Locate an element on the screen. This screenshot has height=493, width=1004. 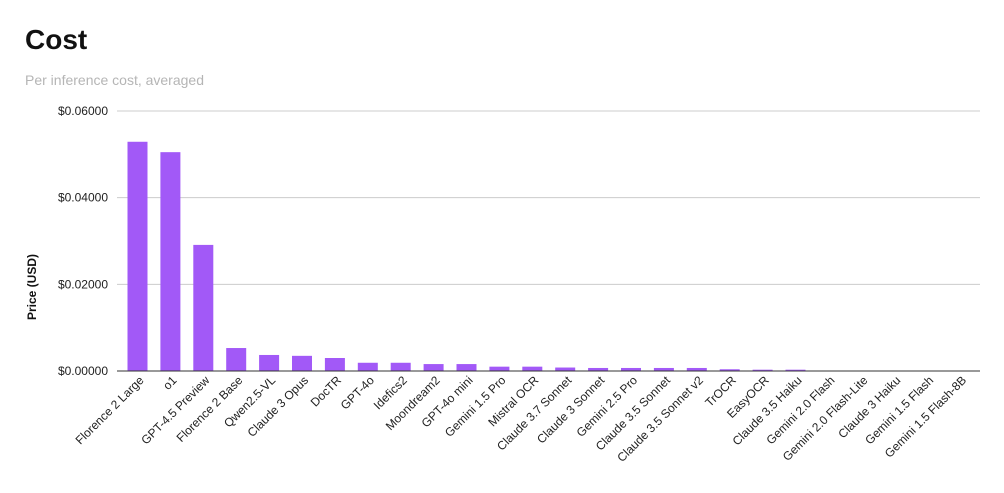
y-axis-label: Price (USD) is located at coordinates (32, 287).